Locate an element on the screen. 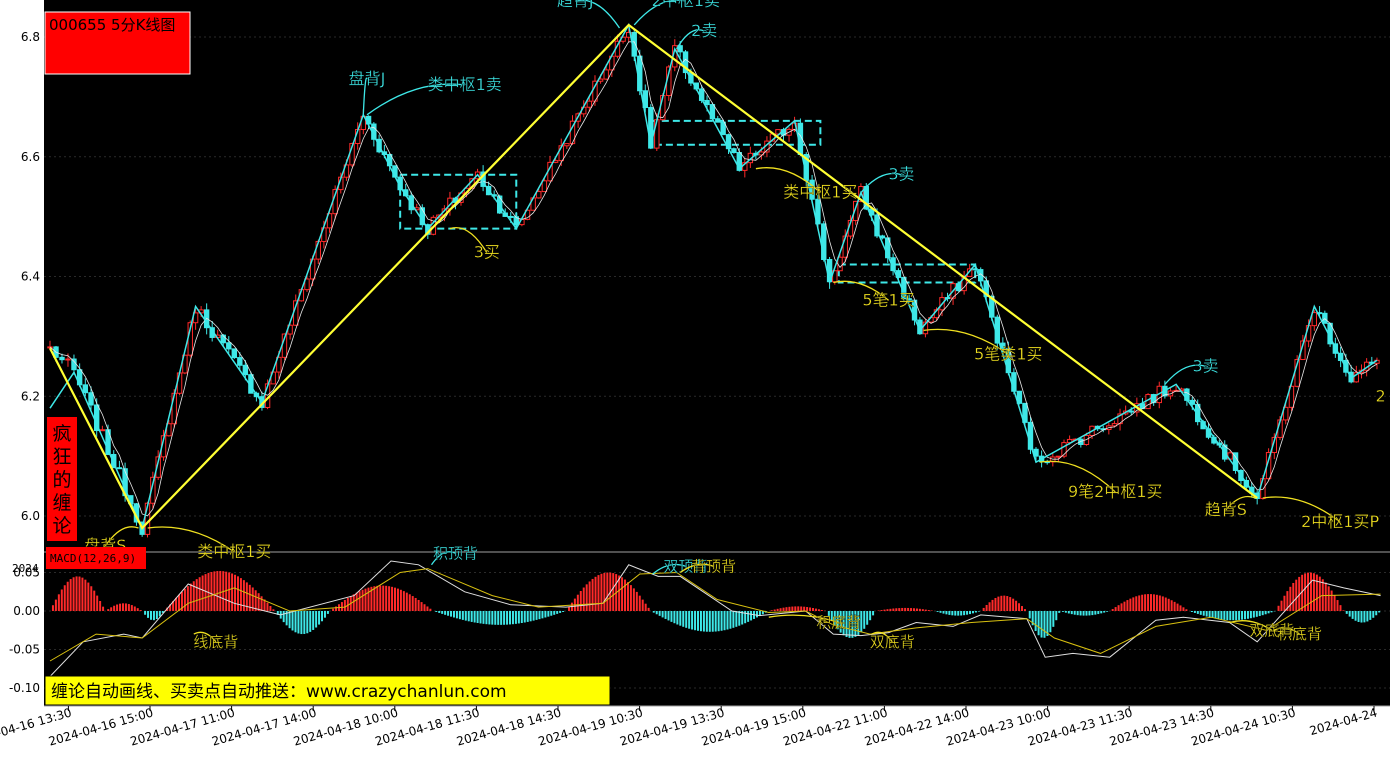 The width and height of the screenshot is (1390, 775). macd-line-layer is located at coordinates (715, 618).